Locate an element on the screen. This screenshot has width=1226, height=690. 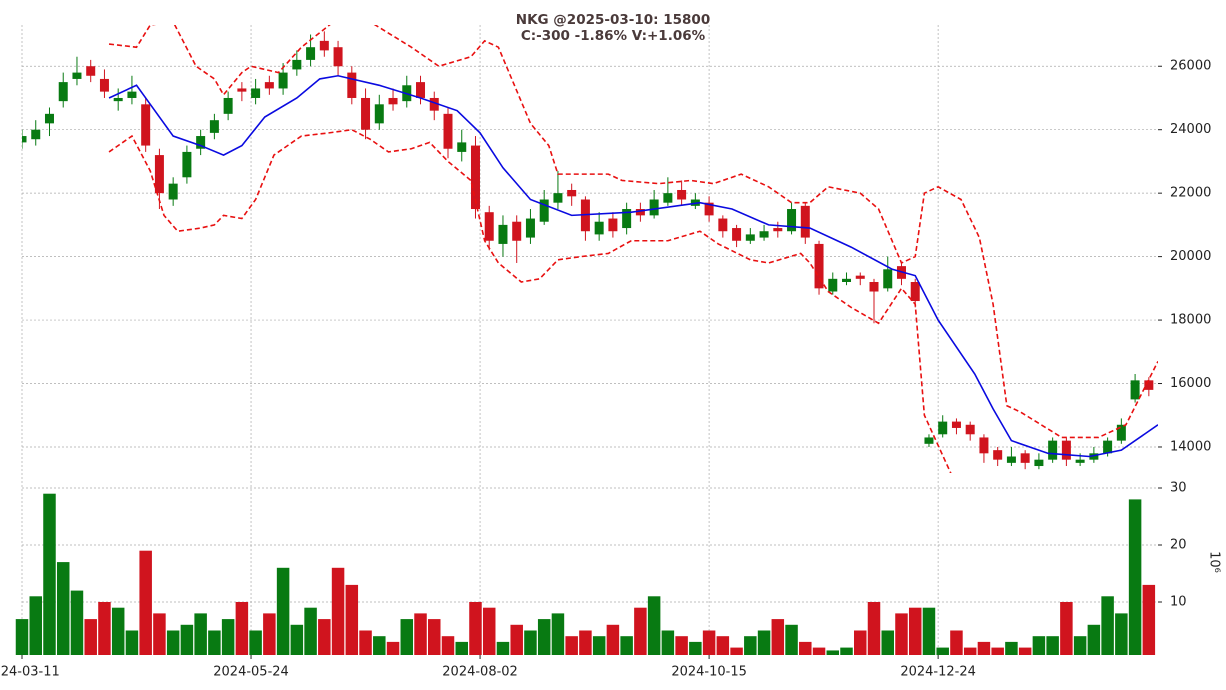
y-tick-label: 10 is located at coordinates (1178, 601).